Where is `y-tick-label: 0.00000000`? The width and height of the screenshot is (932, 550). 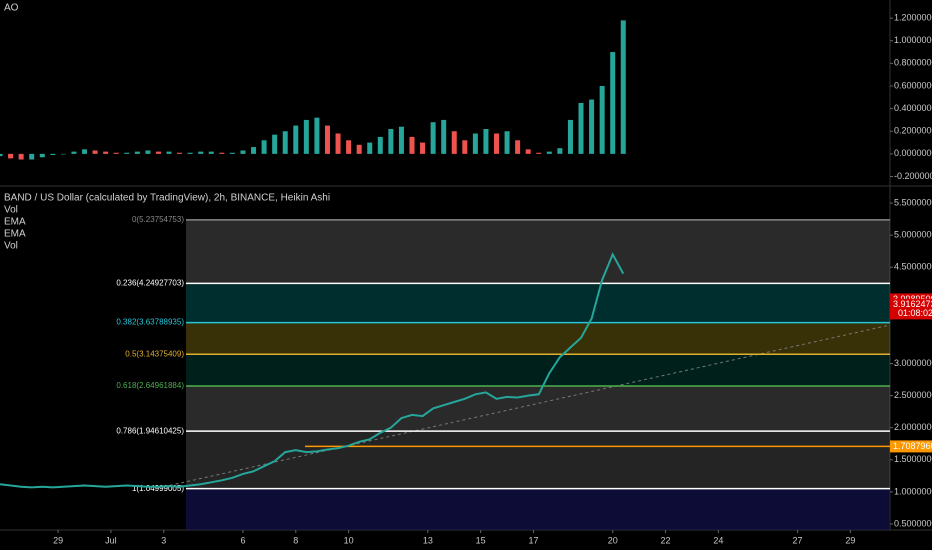
y-tick-label: 0.00000000 is located at coordinates (913, 153).